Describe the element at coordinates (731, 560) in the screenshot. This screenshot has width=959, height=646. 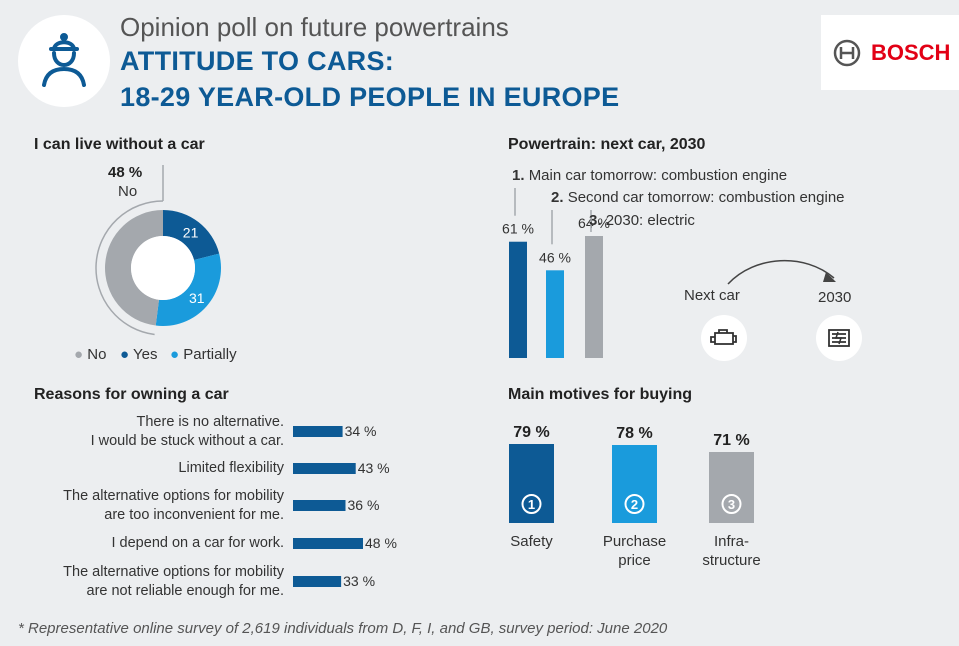
I see `motive-label-3-line-2: structure` at that location.